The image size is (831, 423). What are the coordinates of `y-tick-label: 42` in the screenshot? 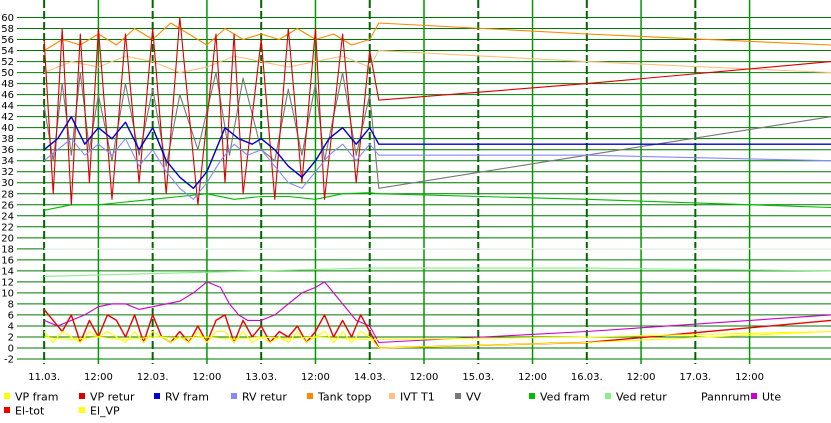 It's located at (7, 117).